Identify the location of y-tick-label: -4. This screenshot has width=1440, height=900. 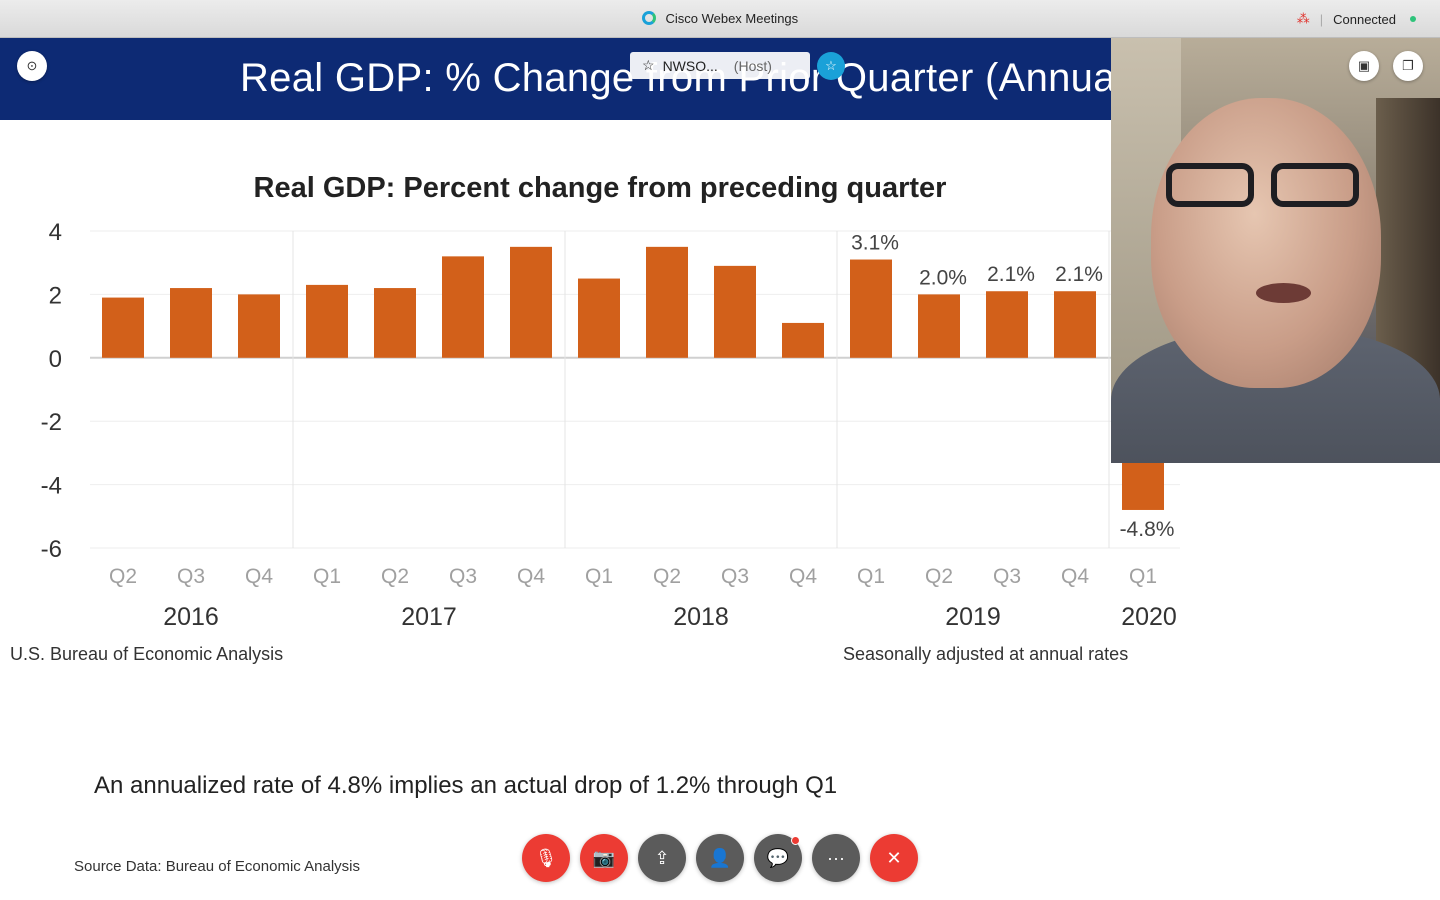
(51, 486).